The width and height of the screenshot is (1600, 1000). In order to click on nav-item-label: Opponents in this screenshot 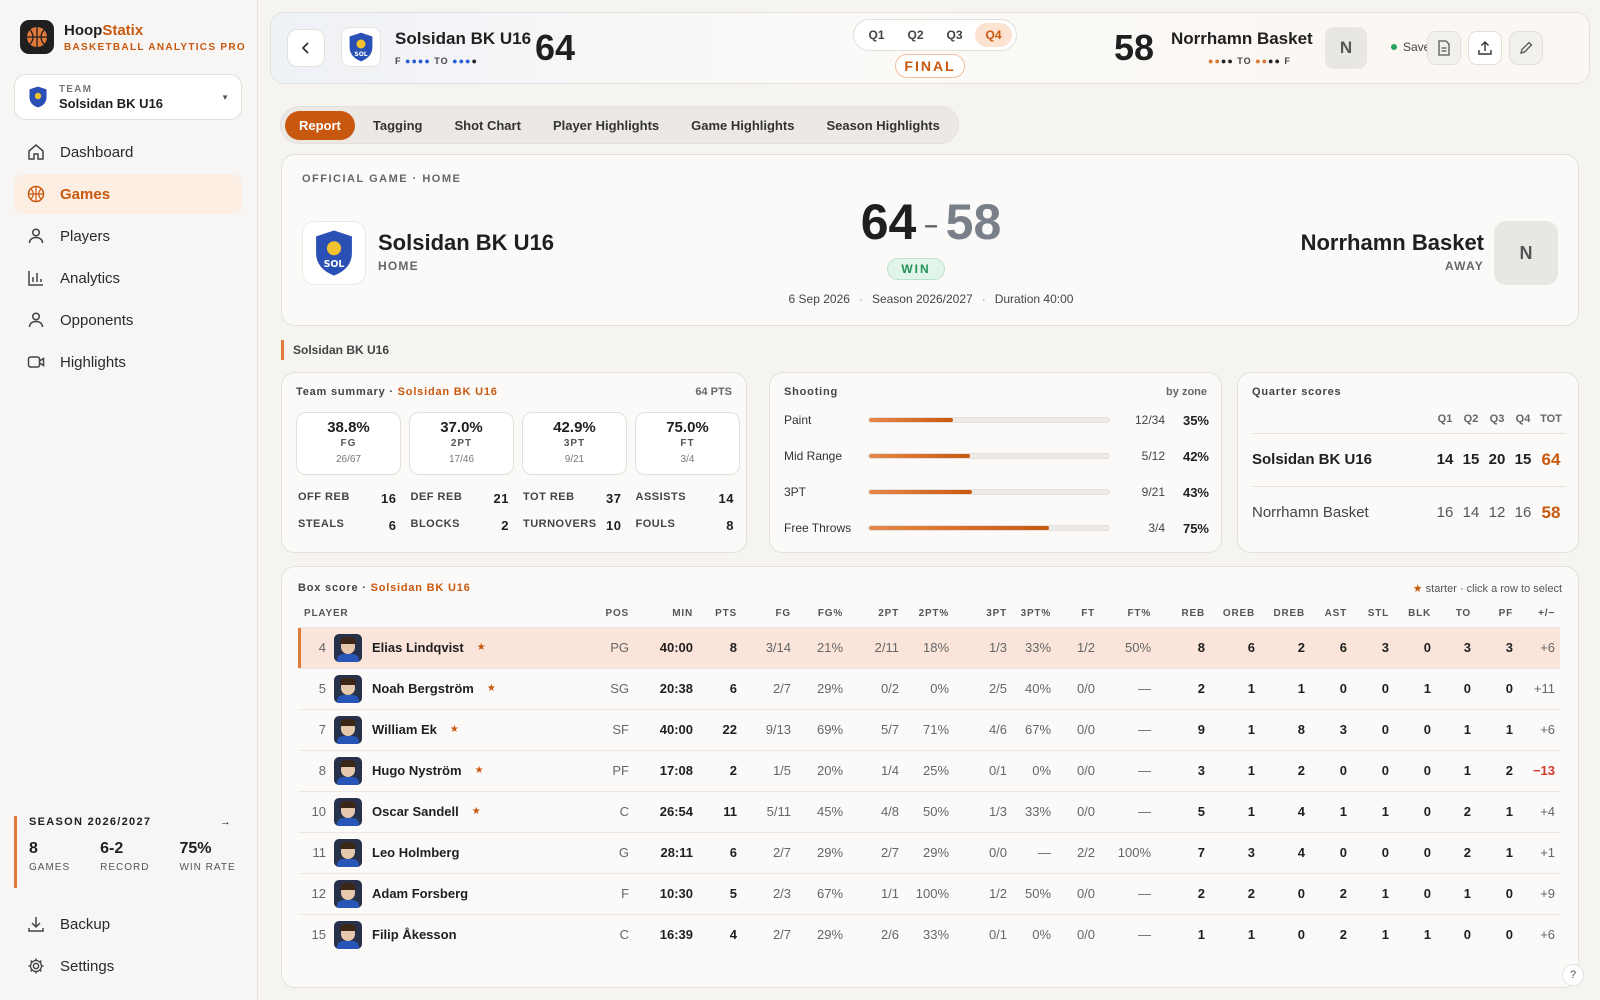, I will do `click(97, 320)`.